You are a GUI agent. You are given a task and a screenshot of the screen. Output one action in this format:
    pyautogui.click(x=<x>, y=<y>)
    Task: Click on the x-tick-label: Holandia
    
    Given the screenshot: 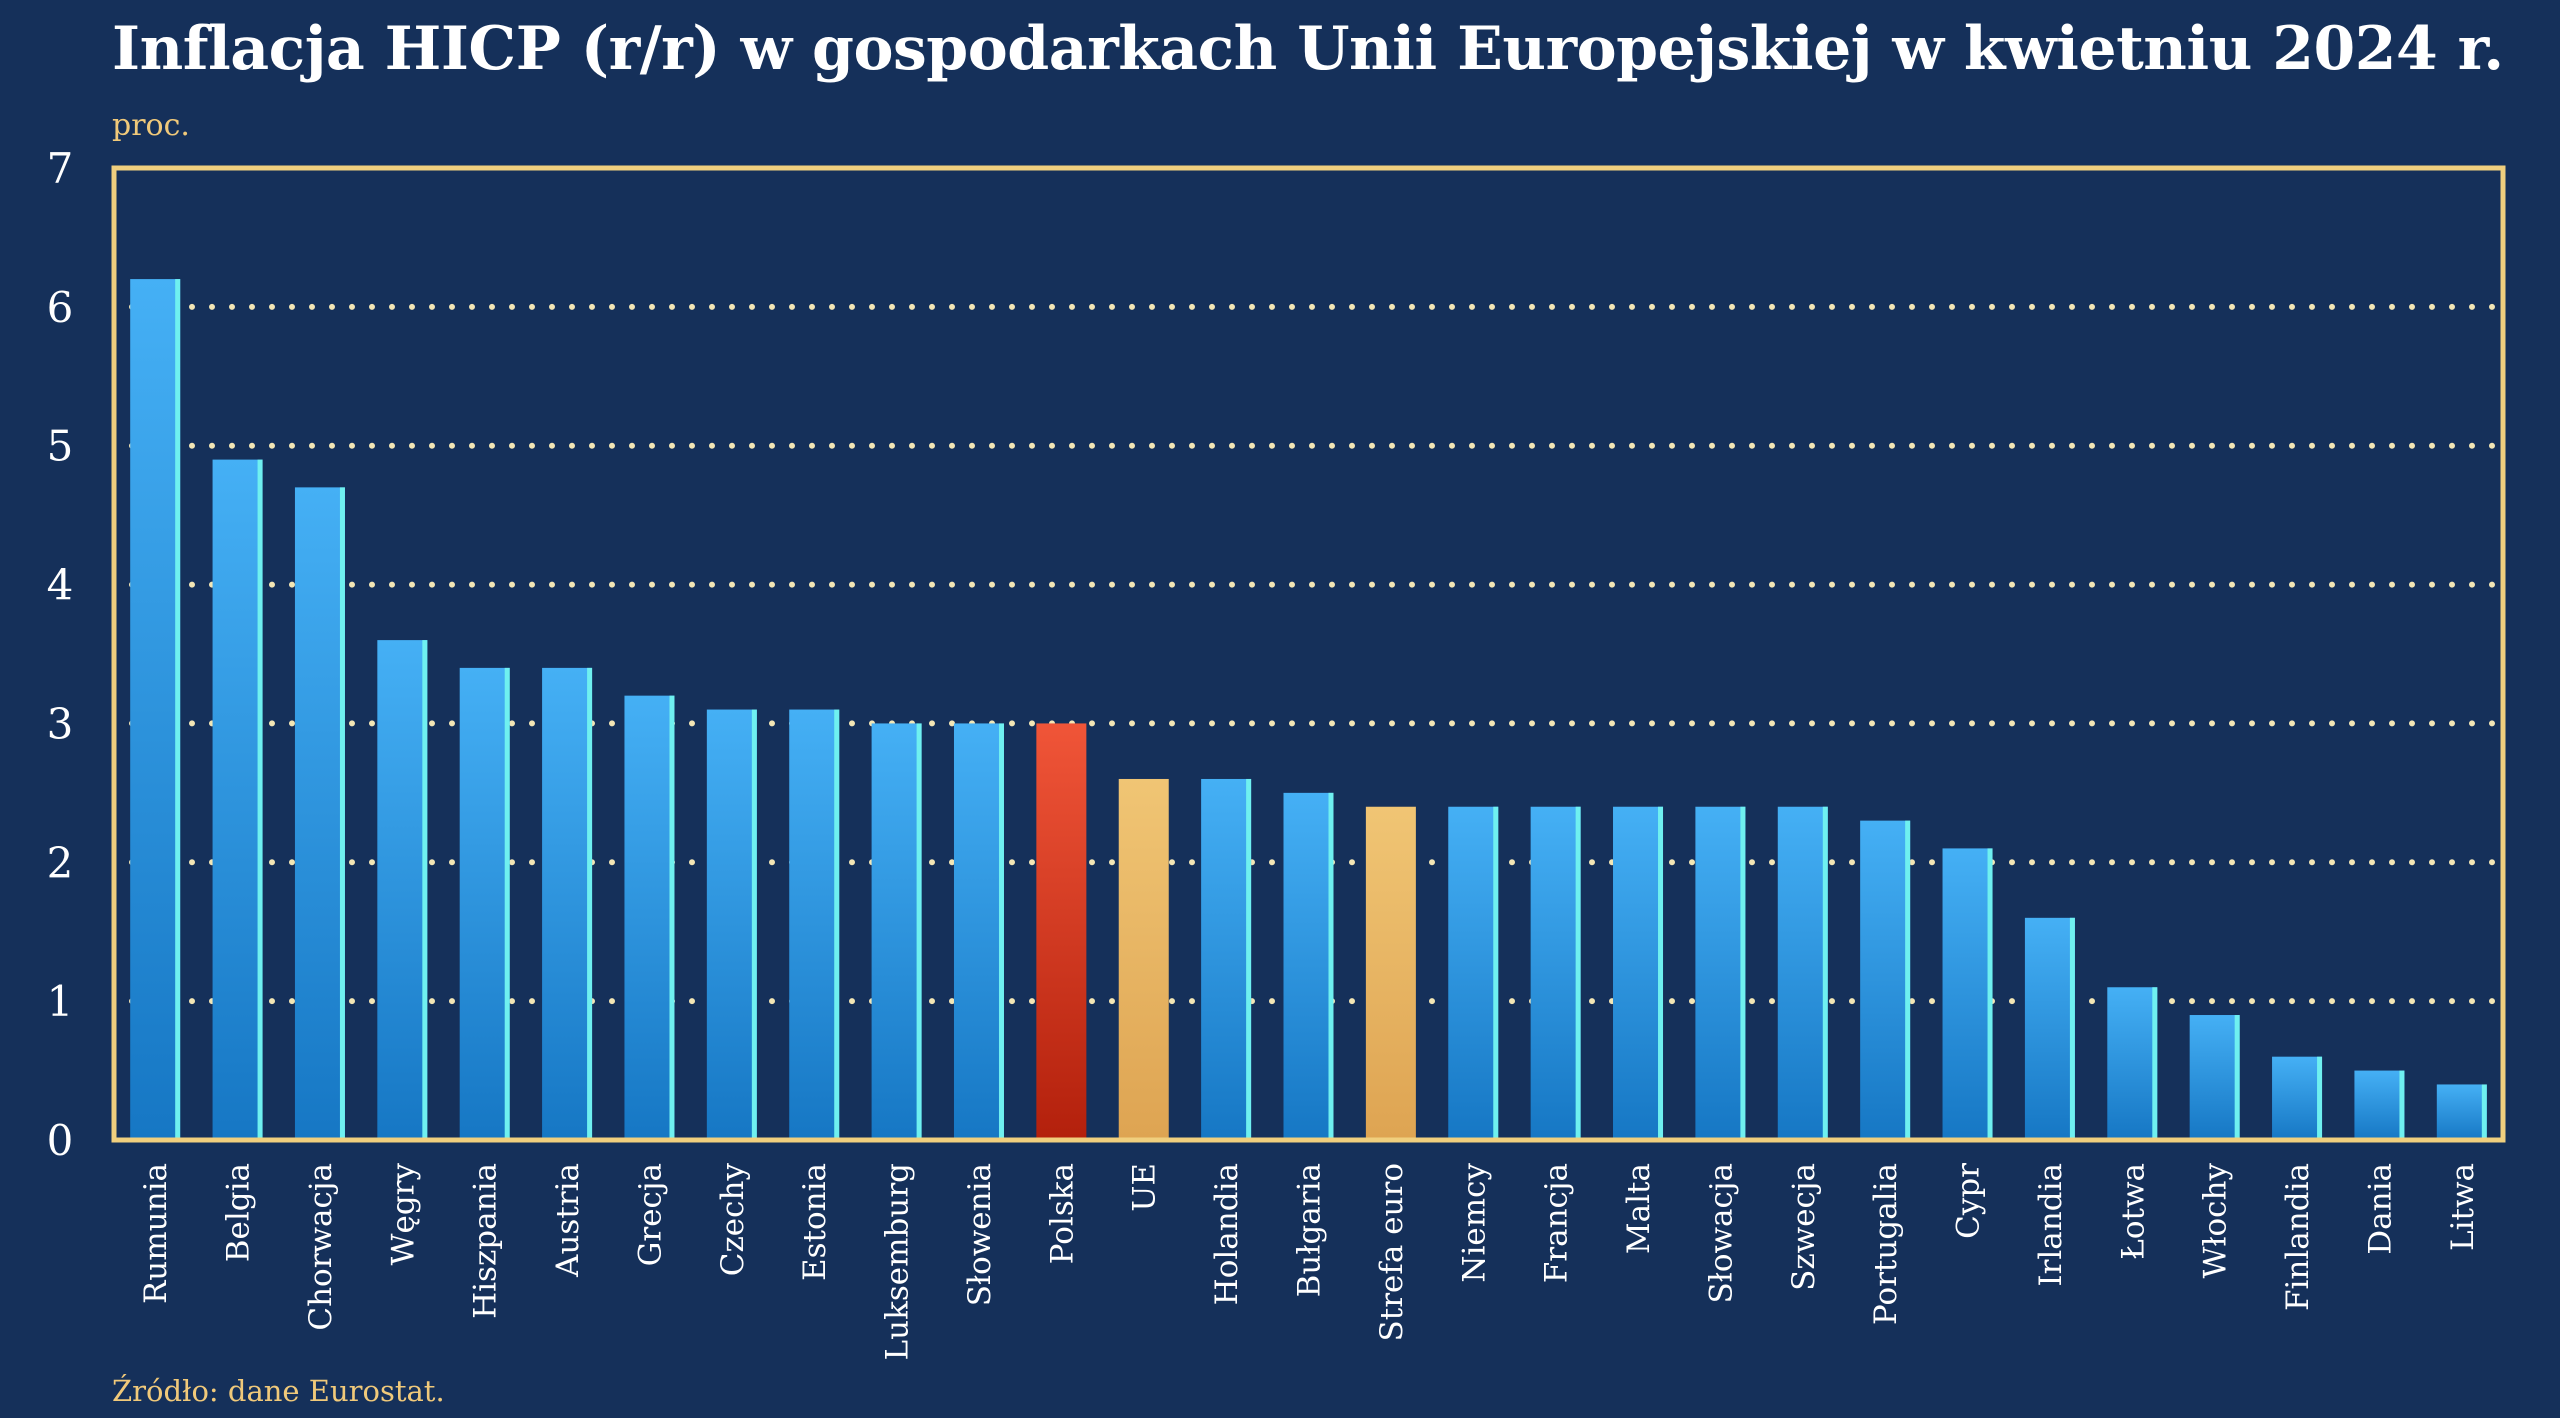 What is the action you would take?
    pyautogui.click(x=1227, y=1234)
    